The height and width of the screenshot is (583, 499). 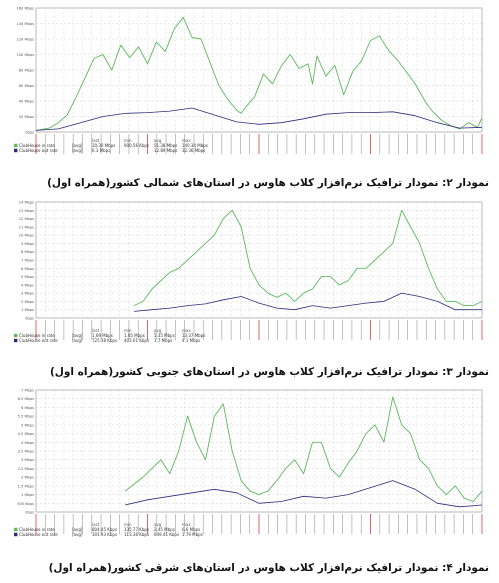 What do you see at coordinates (134, 335) in the screenshot?
I see `legend-value-min: 1.05 Mbps` at bounding box center [134, 335].